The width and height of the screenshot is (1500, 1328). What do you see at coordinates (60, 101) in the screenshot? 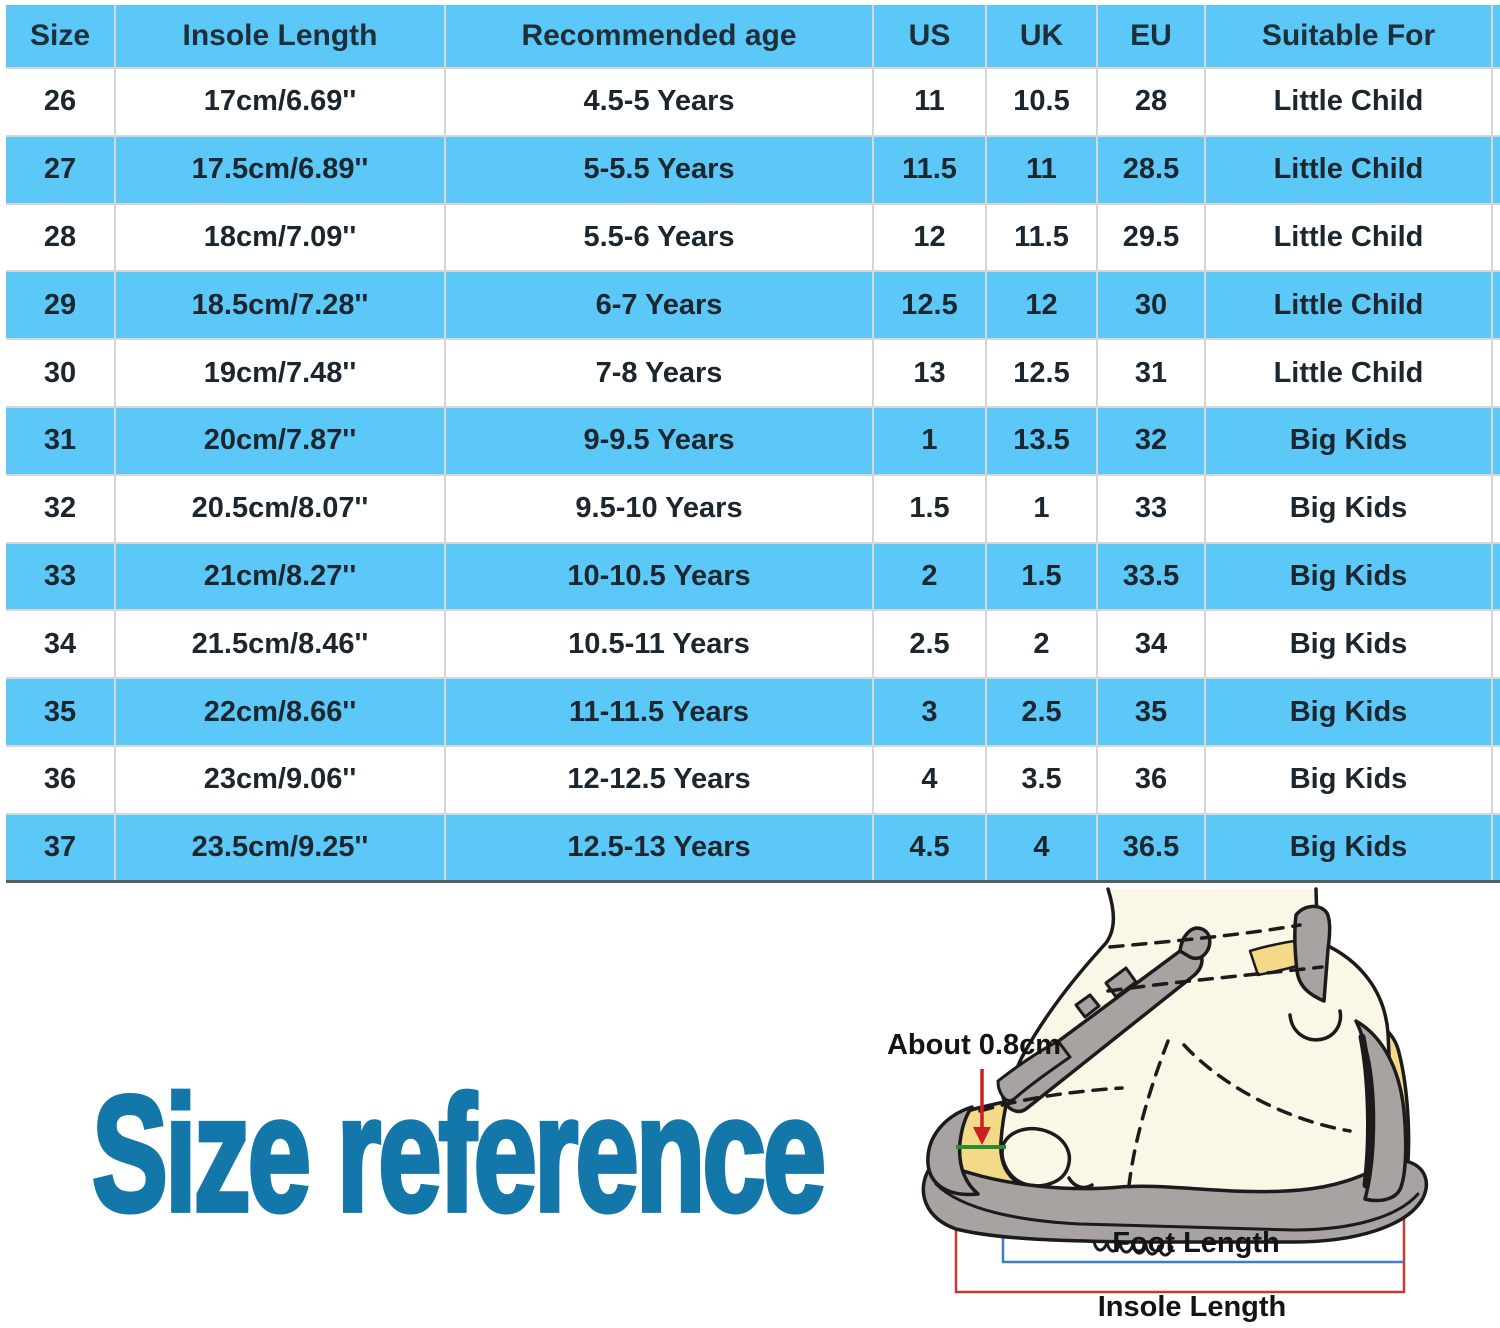
I see `cell-size: 26` at bounding box center [60, 101].